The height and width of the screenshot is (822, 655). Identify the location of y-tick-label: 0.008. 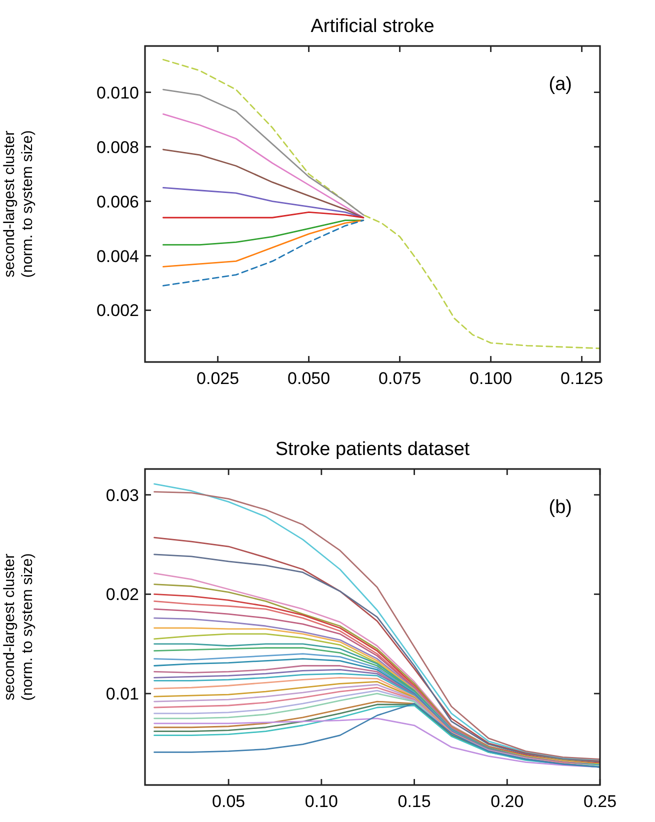
(117, 147).